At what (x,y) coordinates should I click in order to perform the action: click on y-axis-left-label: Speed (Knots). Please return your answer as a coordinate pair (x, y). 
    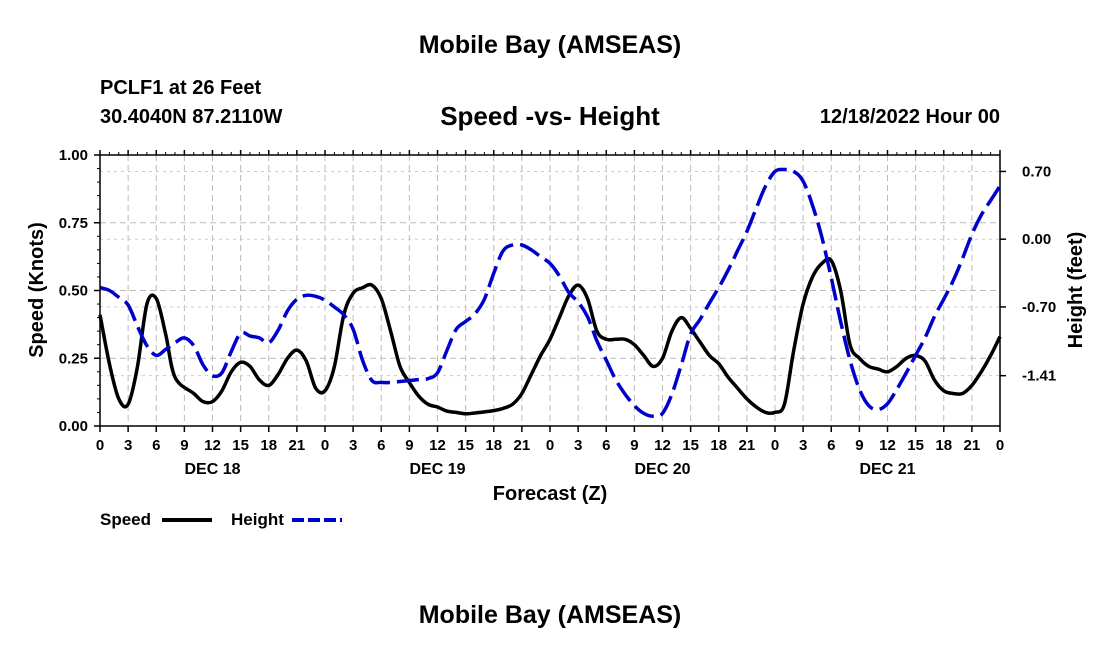
    Looking at the image, I should click on (37, 290).